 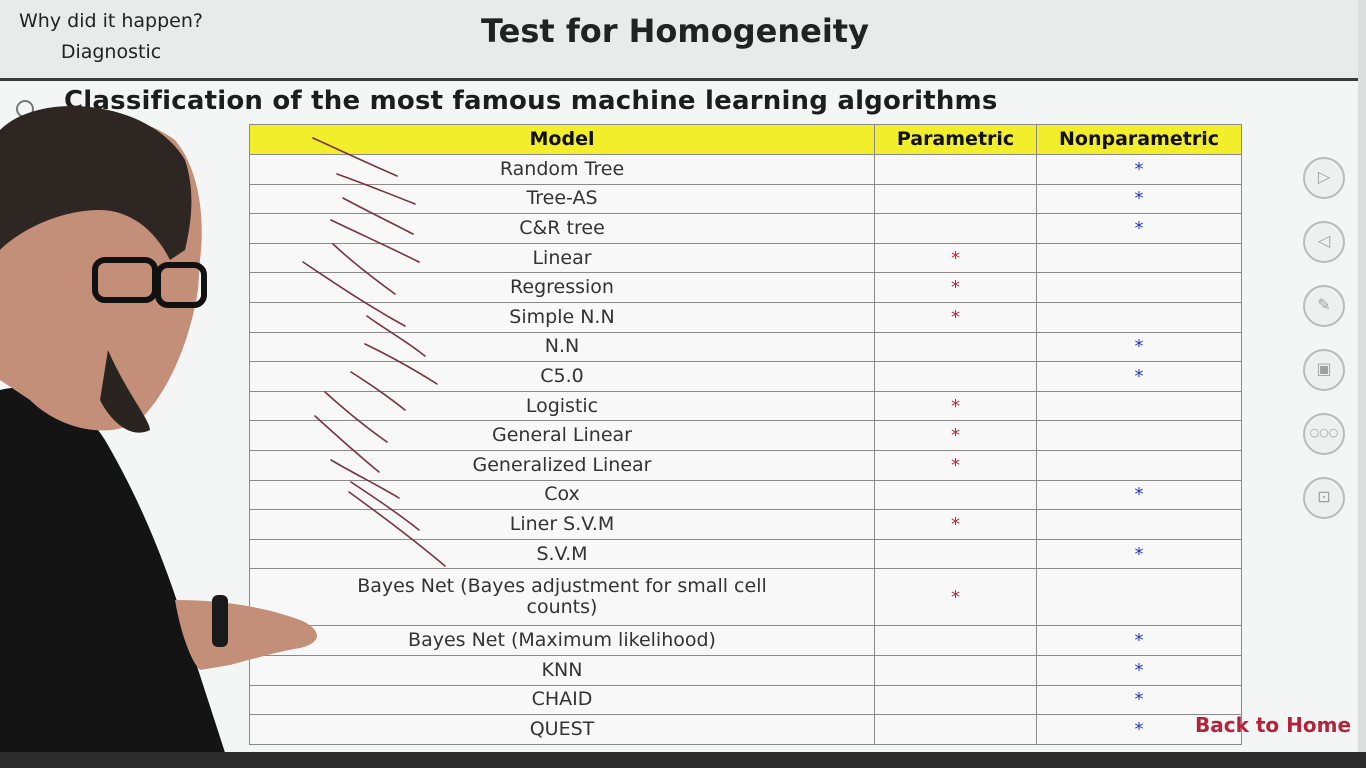 What do you see at coordinates (25, 109) in the screenshot?
I see `bullet-icon` at bounding box center [25, 109].